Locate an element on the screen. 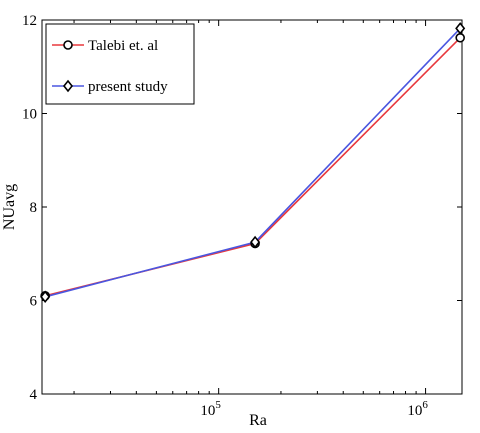 This screenshot has width=480, height=433. legend-marker-circle is located at coordinates (68, 45).